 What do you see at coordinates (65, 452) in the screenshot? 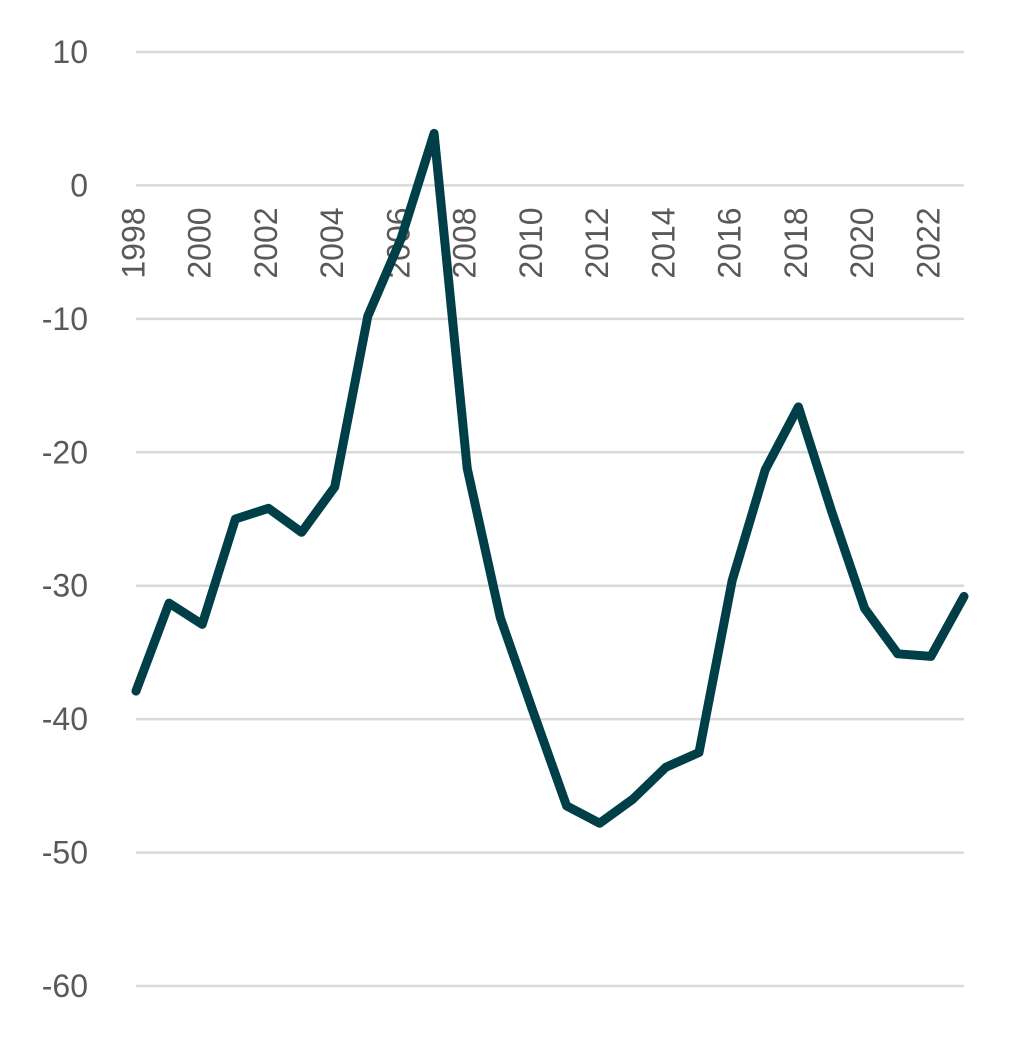
I see `y-tick-label: -20` at bounding box center [65, 452].